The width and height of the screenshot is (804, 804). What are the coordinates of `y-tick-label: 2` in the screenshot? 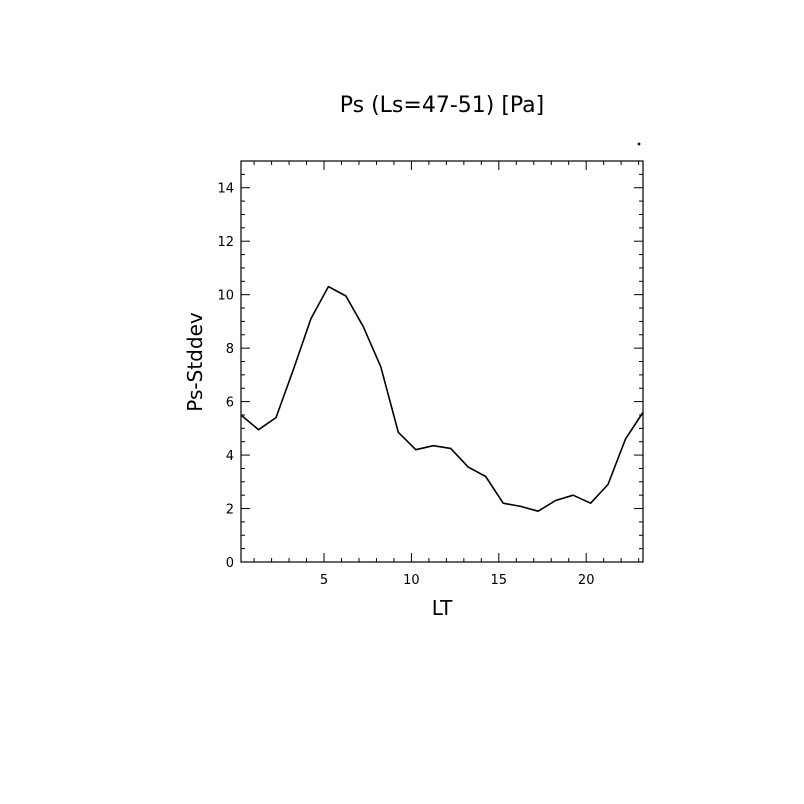 It's located at (230, 510).